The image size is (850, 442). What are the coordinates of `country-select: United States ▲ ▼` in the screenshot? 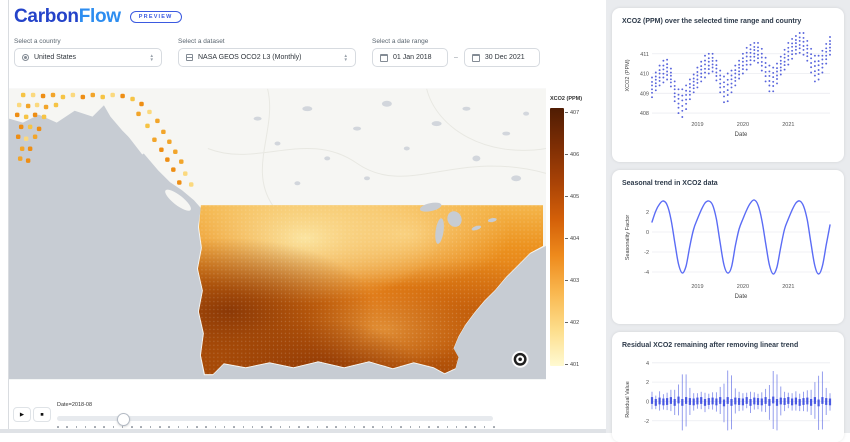 It's located at (88, 57).